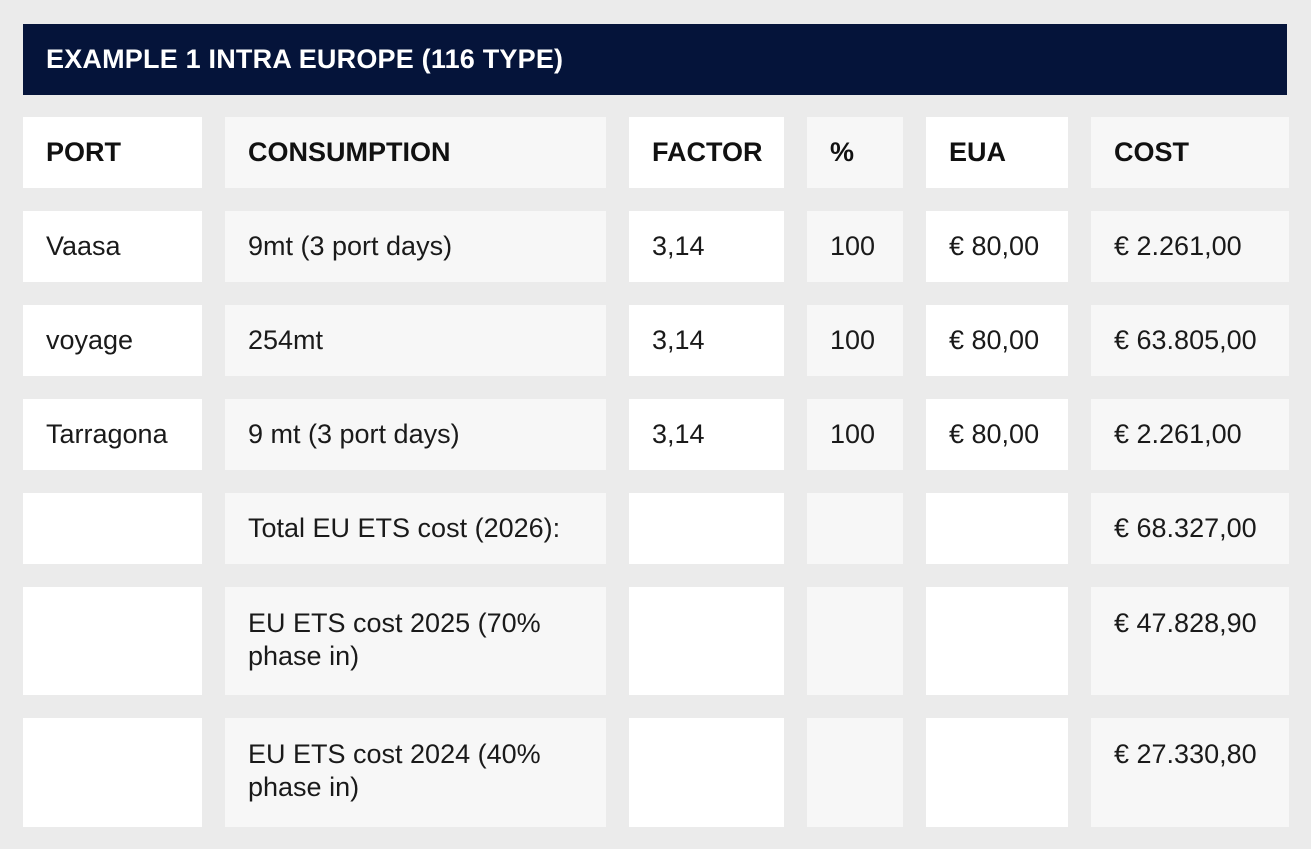 The height and width of the screenshot is (849, 1311). What do you see at coordinates (415, 152) in the screenshot?
I see `header-consumption: CONSUMPTION` at bounding box center [415, 152].